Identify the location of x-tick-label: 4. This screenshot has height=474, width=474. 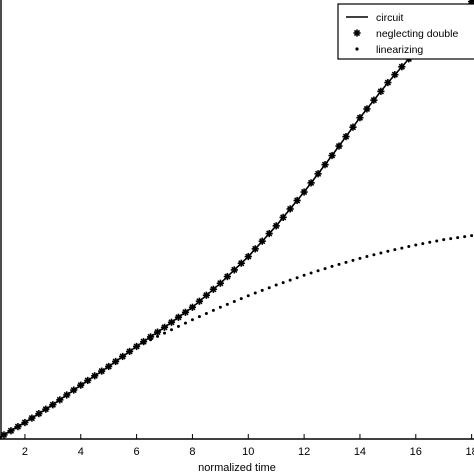
(81, 452).